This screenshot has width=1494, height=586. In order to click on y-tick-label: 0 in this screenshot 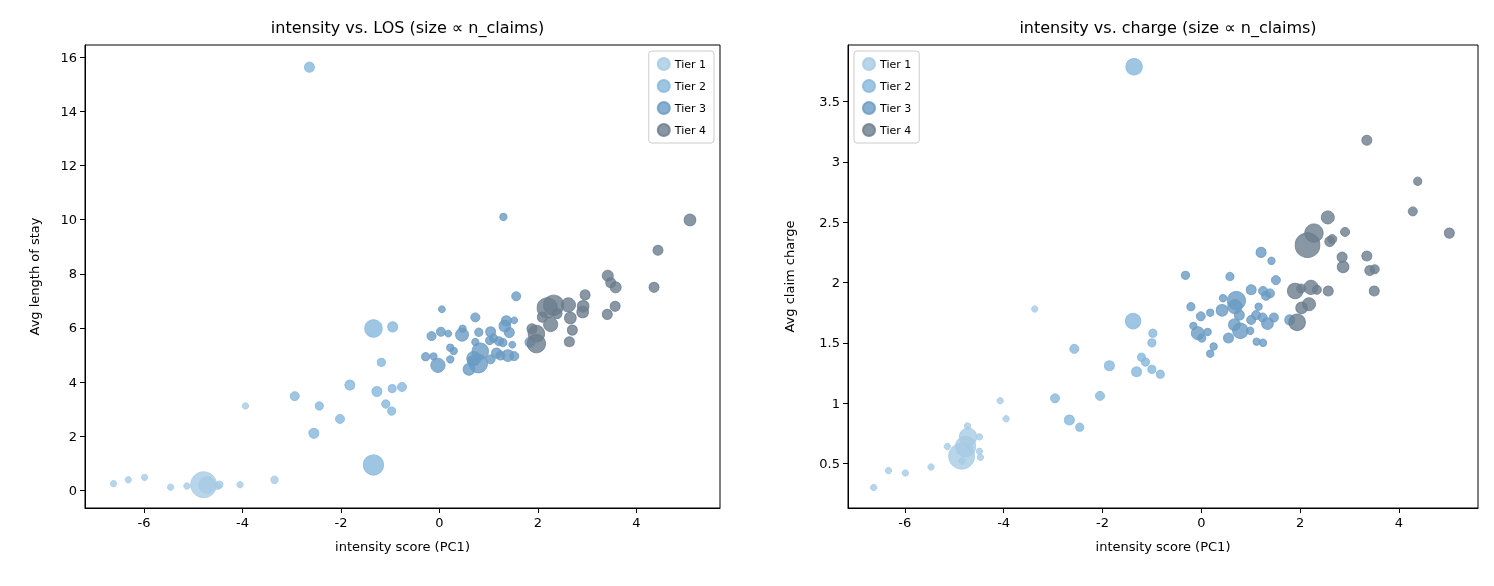, I will do `click(72, 490)`.